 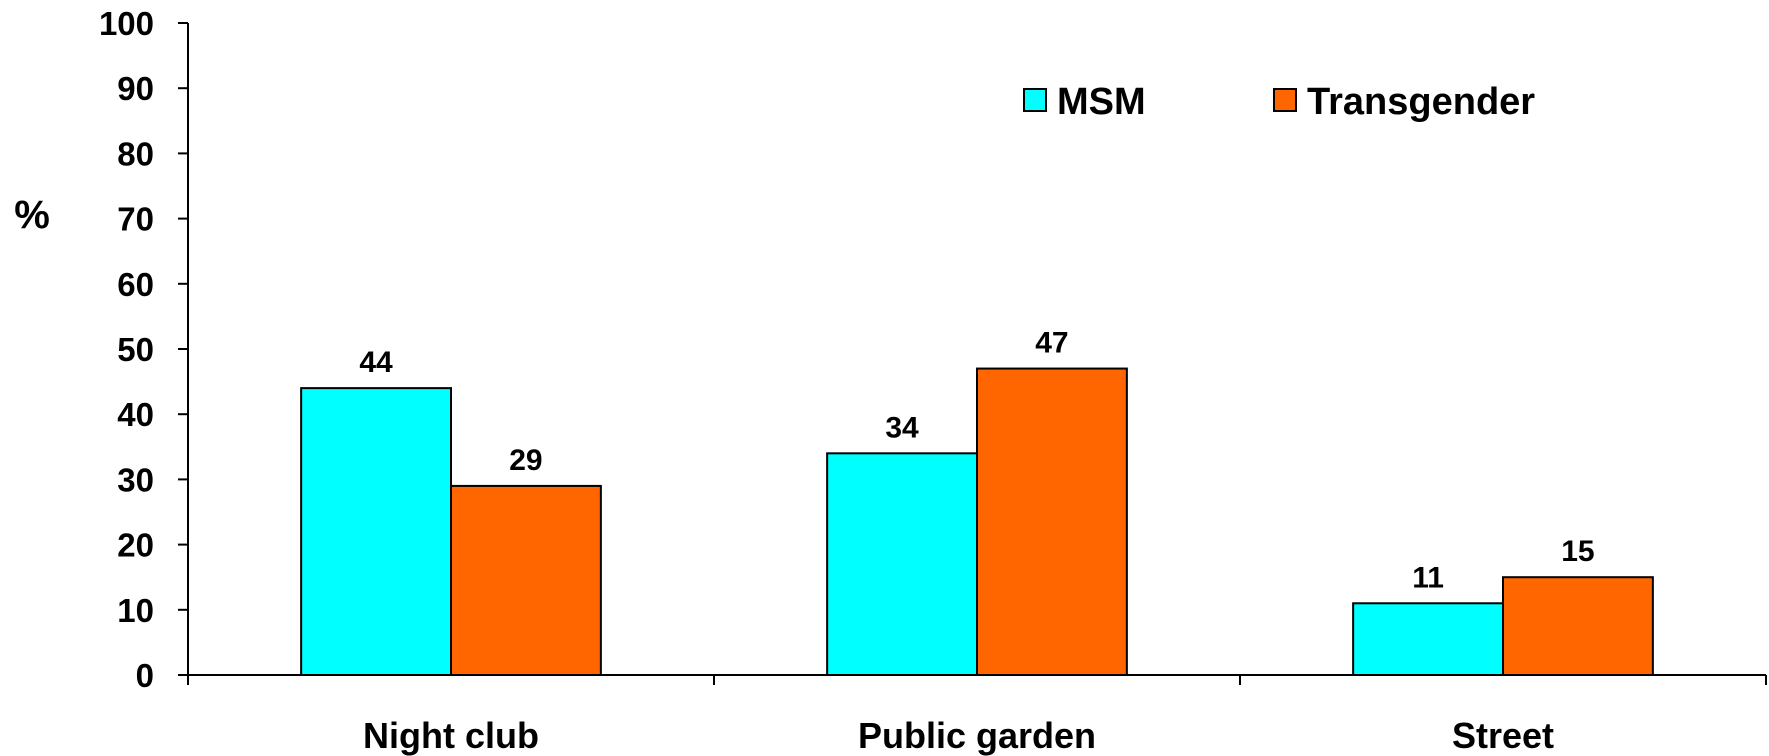 What do you see at coordinates (135, 349) in the screenshot?
I see `y-tick-label: 50` at bounding box center [135, 349].